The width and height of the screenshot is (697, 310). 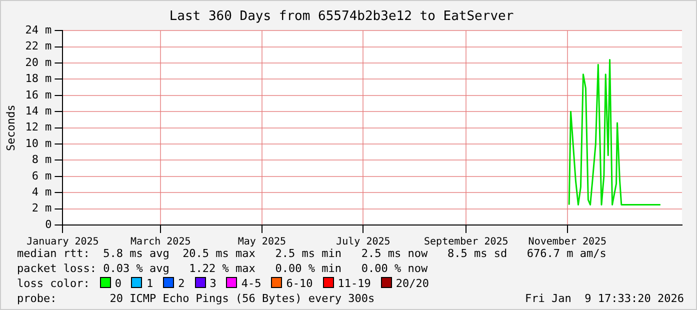 I want to click on x-tick-label: May 2025, so click(x=262, y=242).